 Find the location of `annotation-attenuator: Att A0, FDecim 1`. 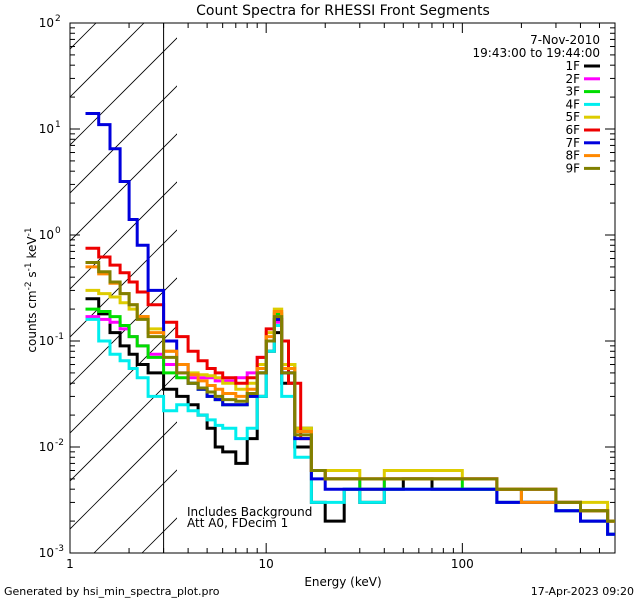

annotation-attenuator: Att A0, FDecim 1 is located at coordinates (237, 523).